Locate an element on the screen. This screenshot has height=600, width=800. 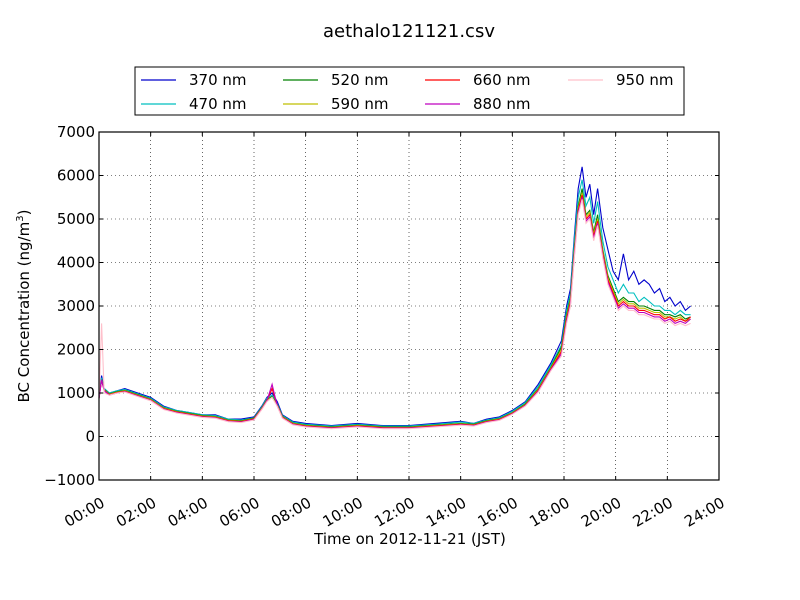
y-tick-label: 7000 is located at coordinates (76, 132).